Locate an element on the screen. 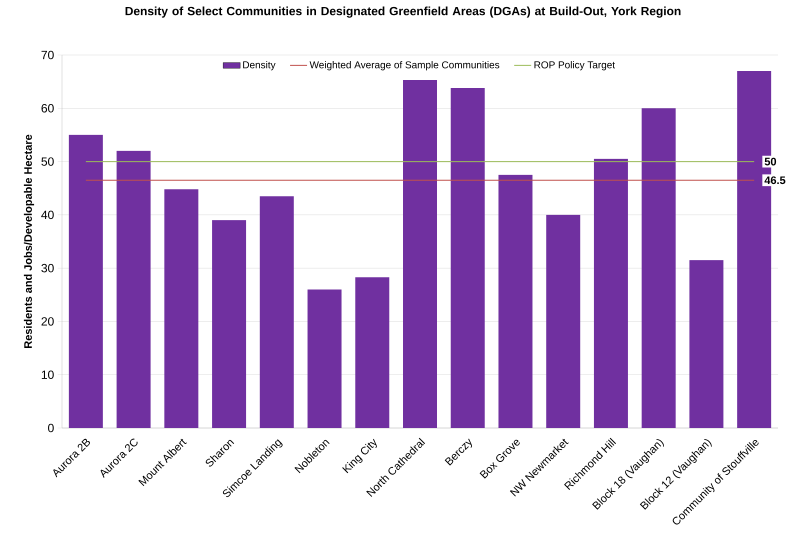 This screenshot has width=807, height=557. data-label: 46.5 is located at coordinates (775, 180).